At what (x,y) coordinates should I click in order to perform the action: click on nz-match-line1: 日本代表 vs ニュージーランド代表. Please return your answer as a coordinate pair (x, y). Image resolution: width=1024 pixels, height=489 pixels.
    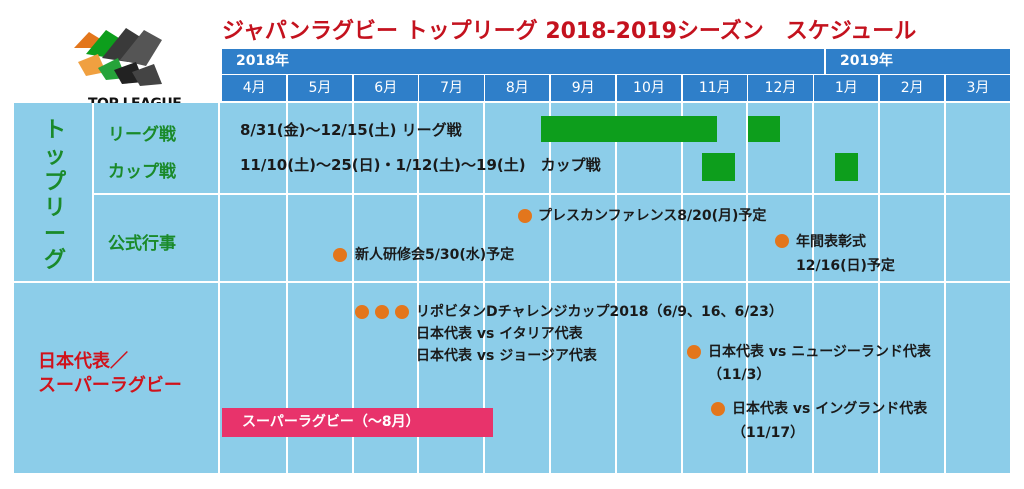
    Looking at the image, I should click on (819, 352).